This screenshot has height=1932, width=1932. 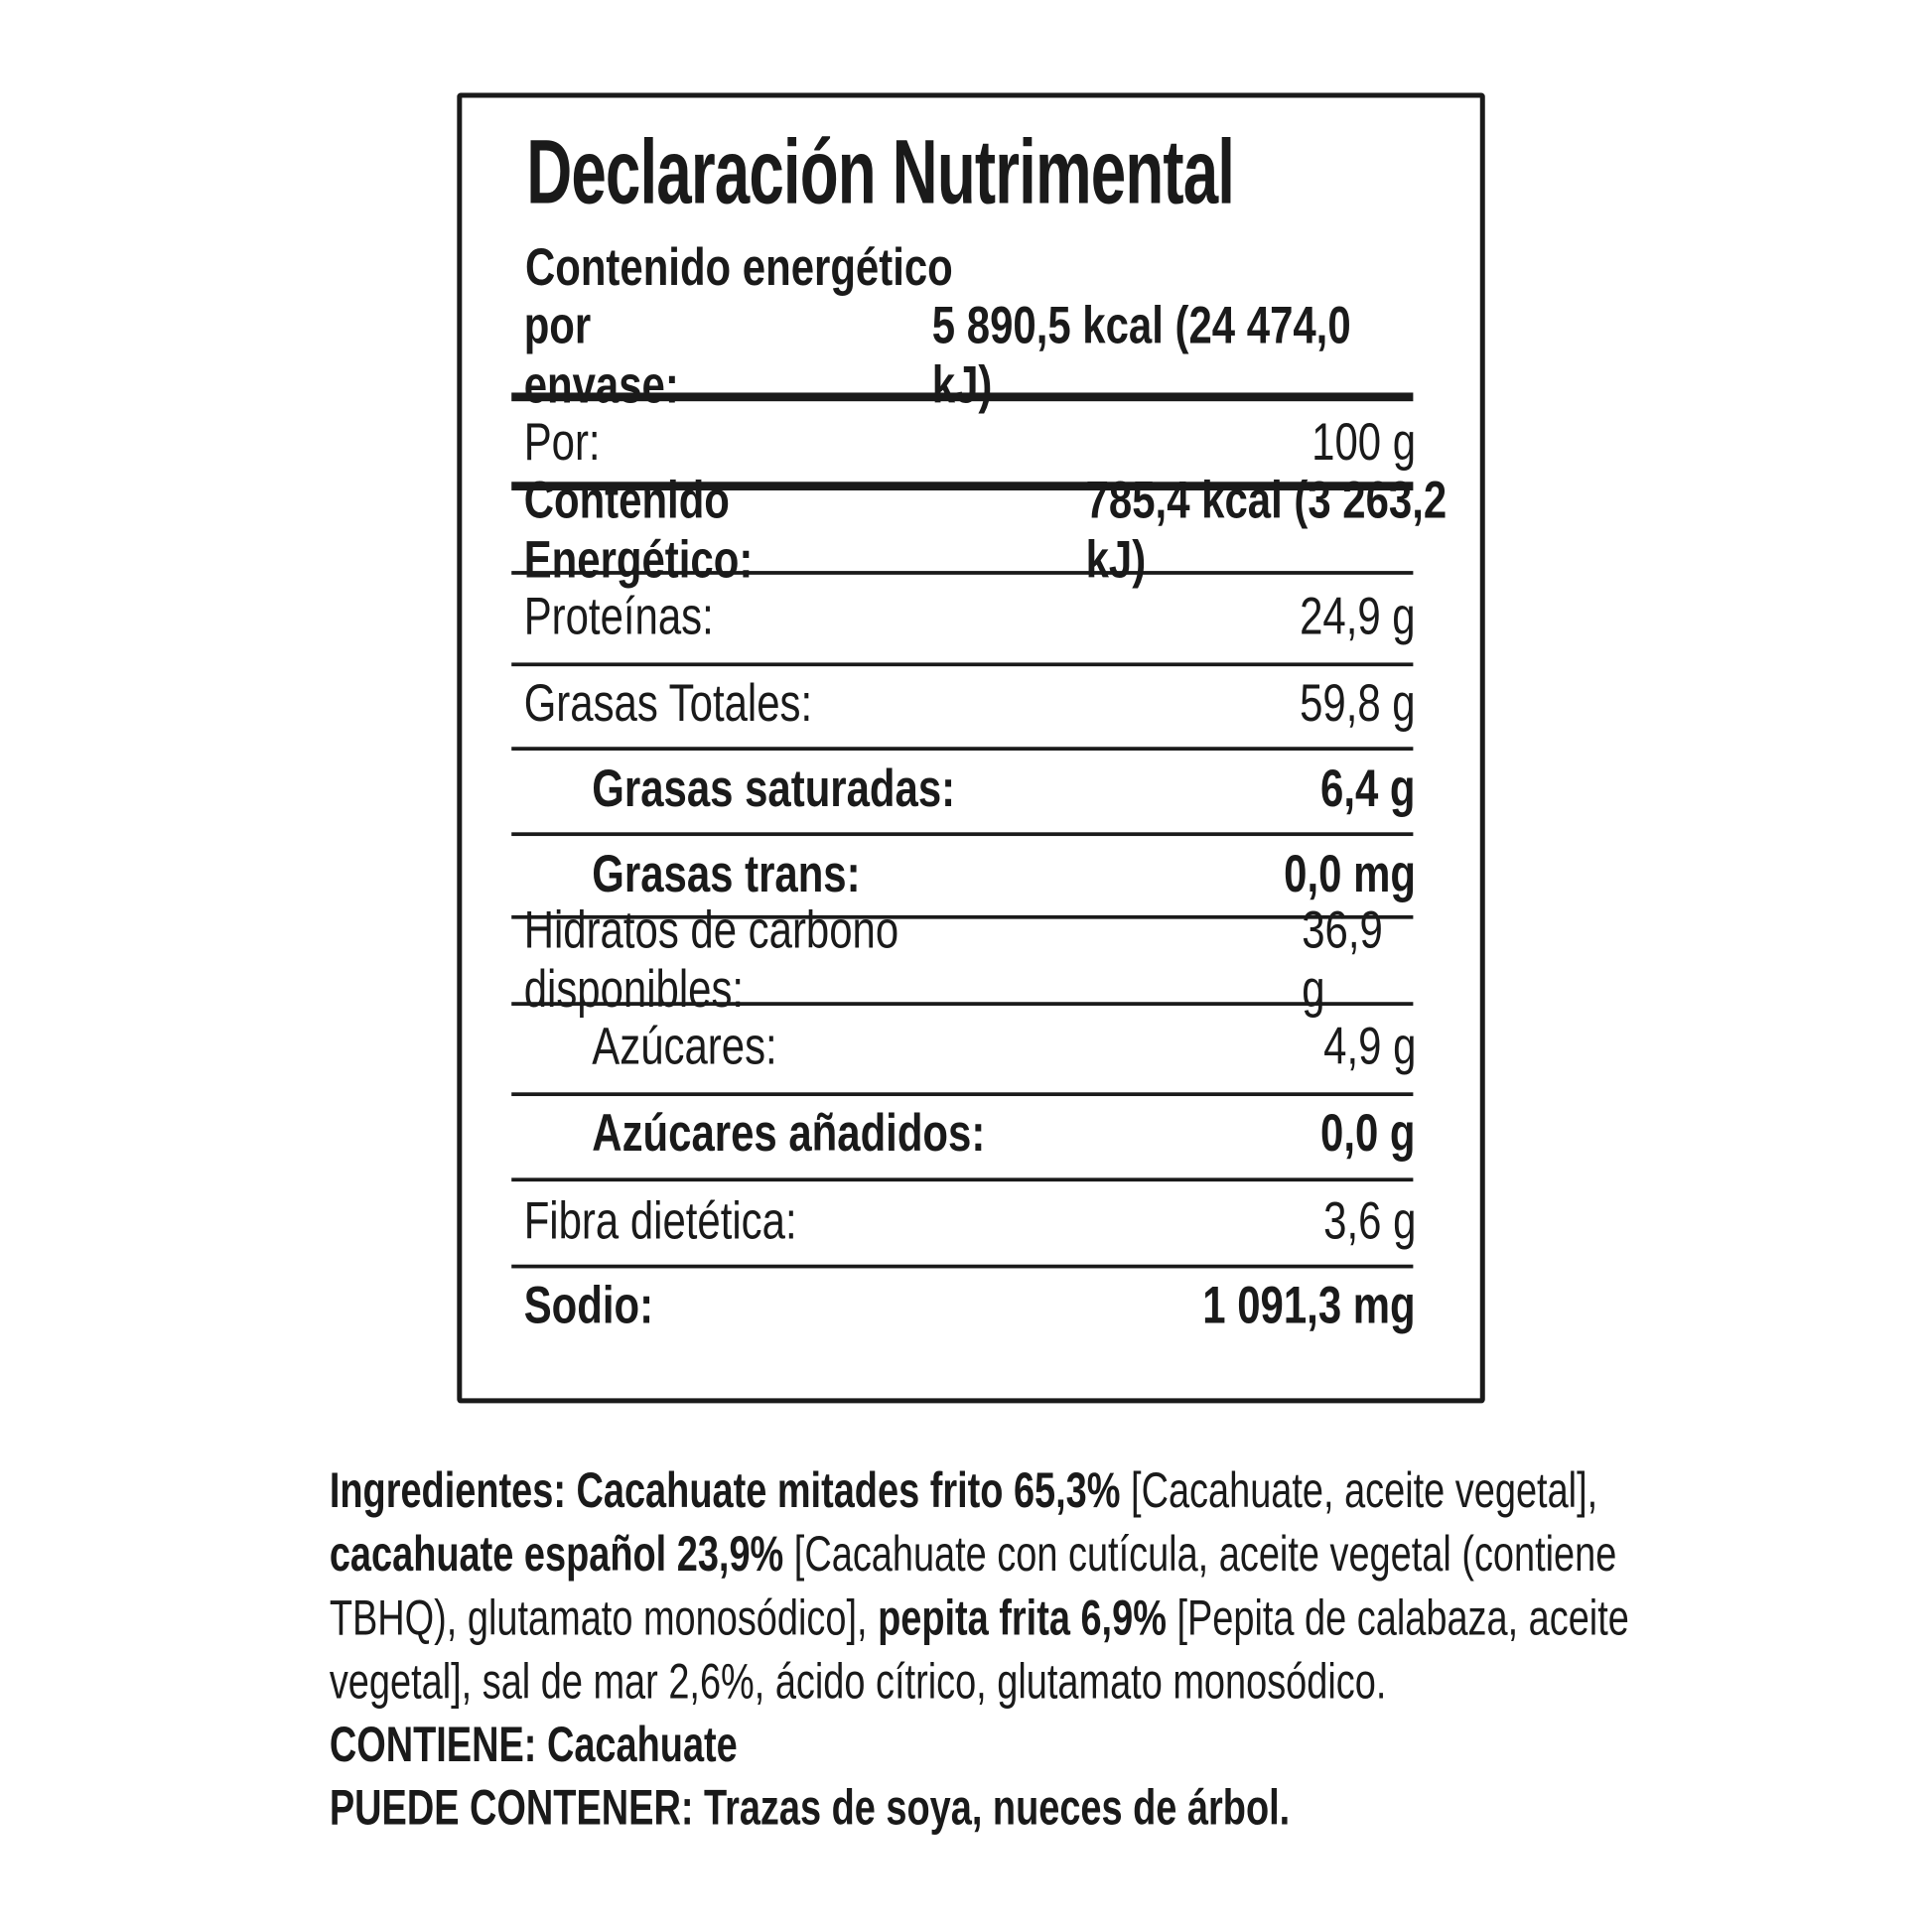 What do you see at coordinates (1398, 1618) in the screenshot?
I see `ingredients-text: [Pepita de calabaza, aceite` at bounding box center [1398, 1618].